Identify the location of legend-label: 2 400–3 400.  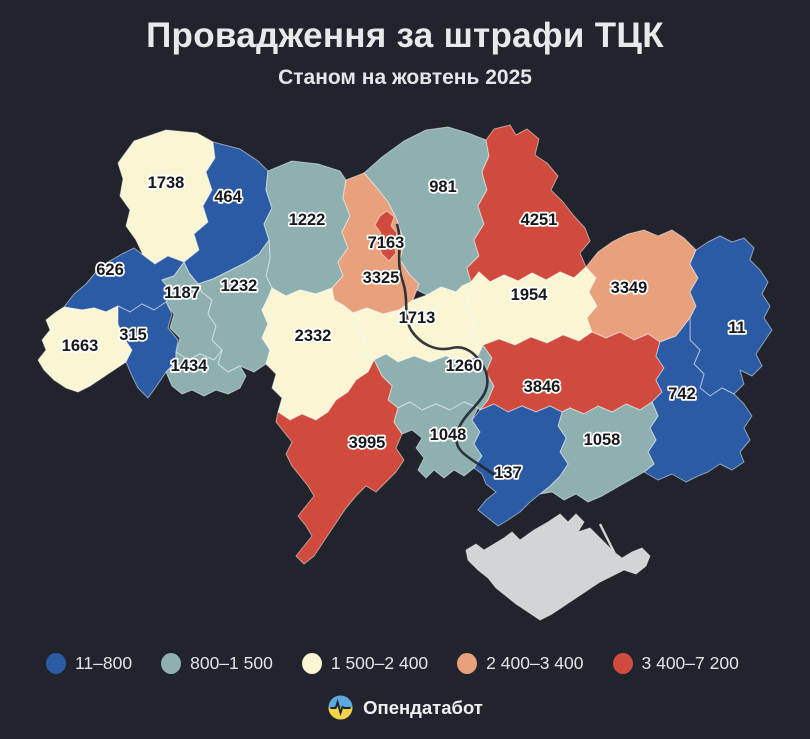
(535, 662).